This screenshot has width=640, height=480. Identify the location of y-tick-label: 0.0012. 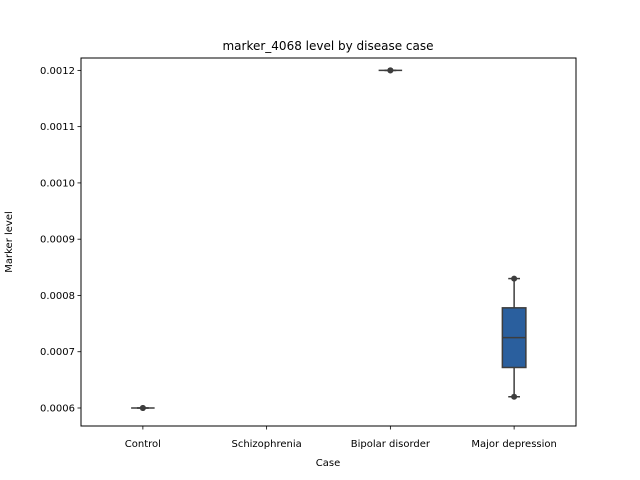
(57, 71).